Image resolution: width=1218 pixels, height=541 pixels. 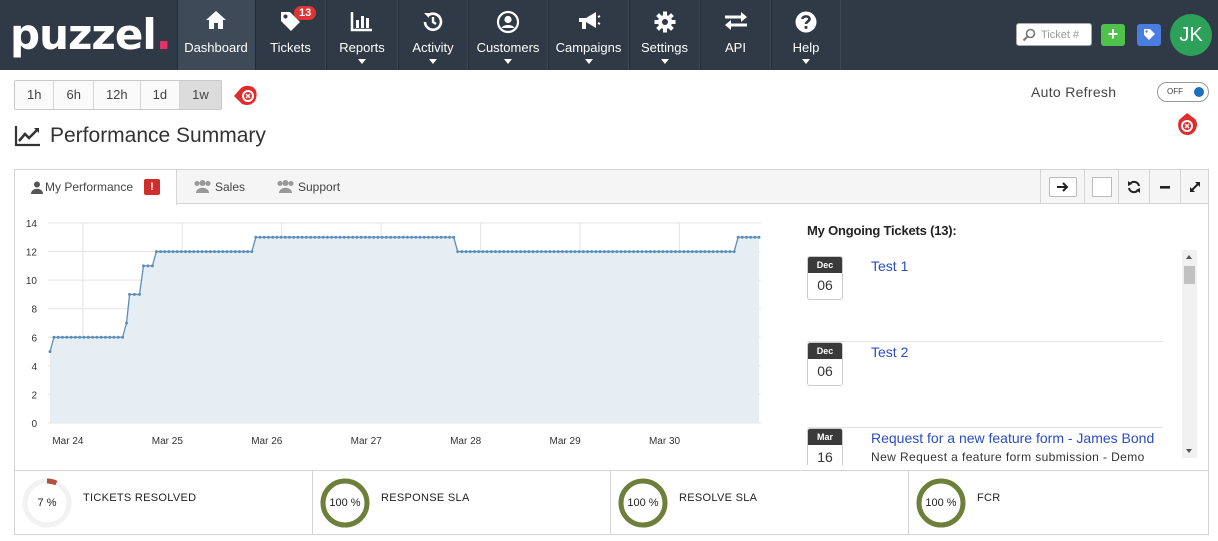 What do you see at coordinates (760, 503) in the screenshot?
I see `stat-resolve-sla: 100 % RESOLVE SLA` at bounding box center [760, 503].